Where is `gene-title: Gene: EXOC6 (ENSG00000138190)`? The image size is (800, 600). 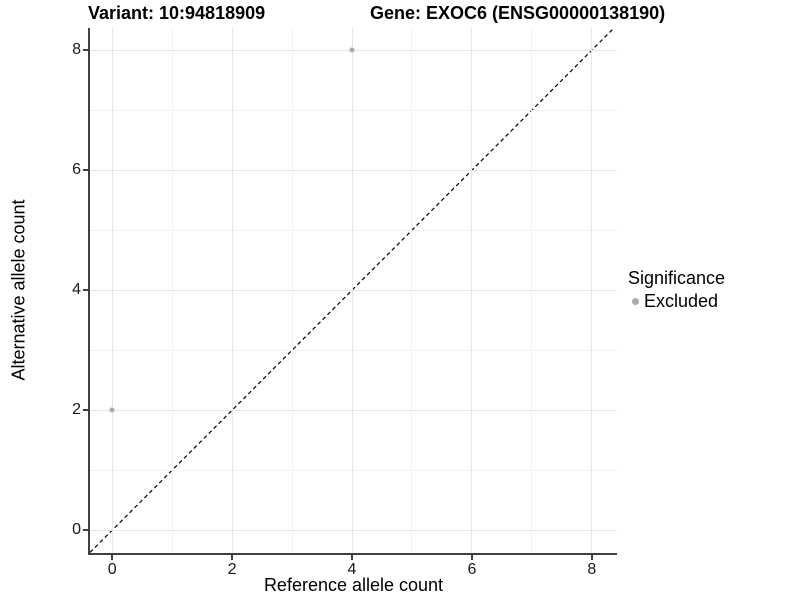
gene-title: Gene: EXOC6 (ENSG00000138190) is located at coordinates (518, 13).